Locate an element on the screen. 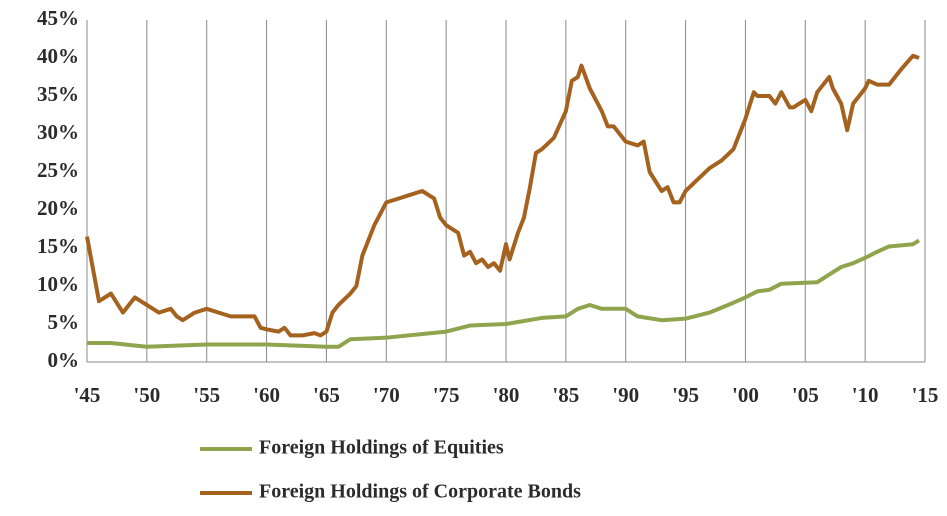 This screenshot has height=516, width=947. y-tick-label: 45% is located at coordinates (58, 18).